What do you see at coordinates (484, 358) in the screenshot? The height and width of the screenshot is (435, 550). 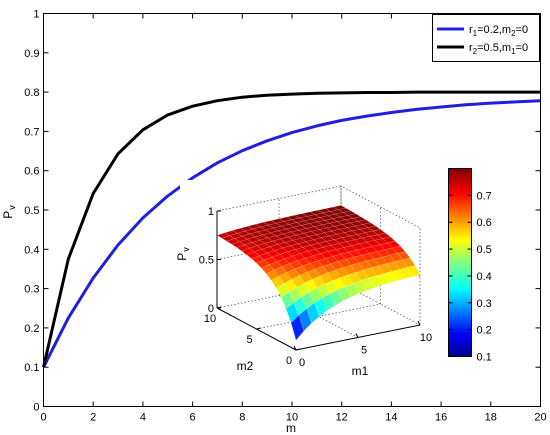 I see `colorbar-tick-label: 0.1` at bounding box center [484, 358].